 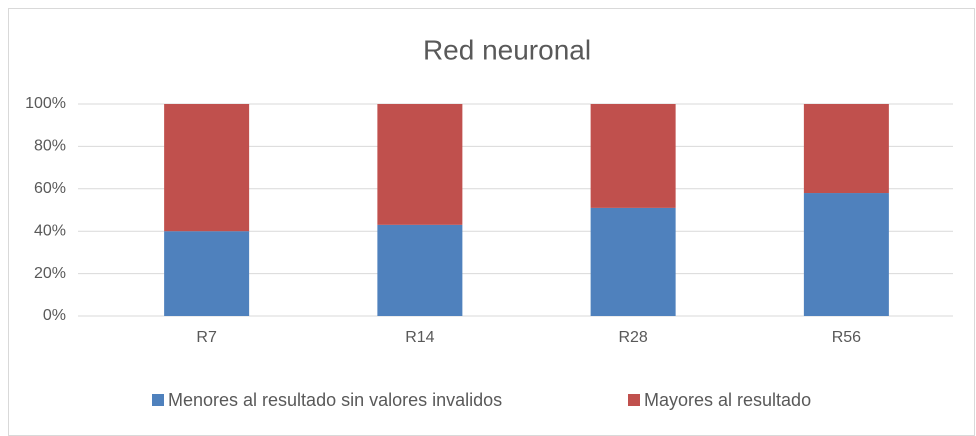 What do you see at coordinates (54, 315) in the screenshot?
I see `y-tick-label: 0%` at bounding box center [54, 315].